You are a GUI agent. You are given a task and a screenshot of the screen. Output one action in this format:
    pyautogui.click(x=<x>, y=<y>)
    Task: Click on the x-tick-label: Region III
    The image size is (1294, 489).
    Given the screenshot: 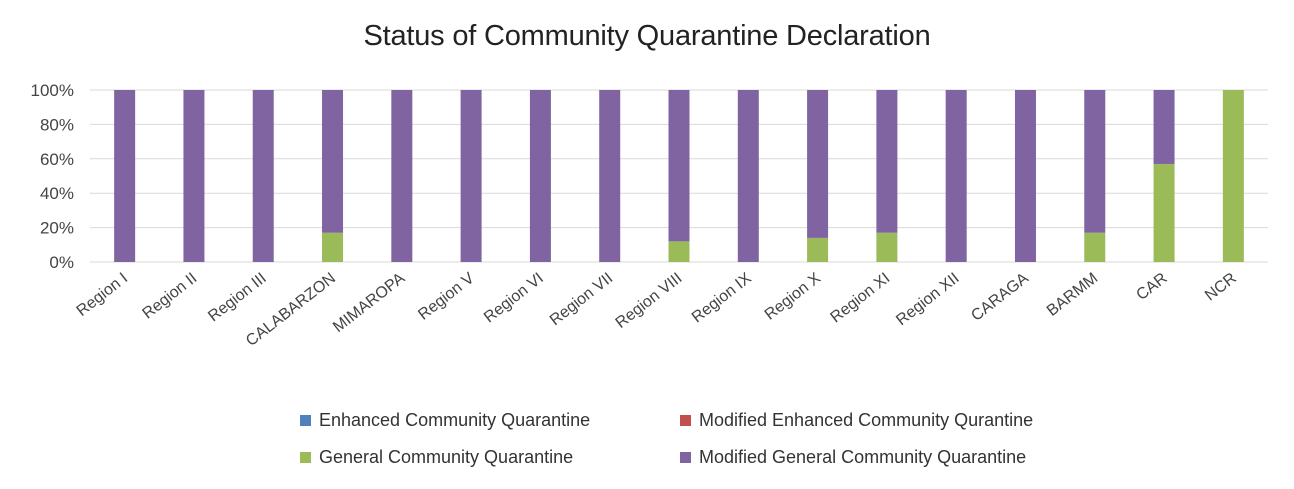 What is the action you would take?
    pyautogui.click(x=237, y=298)
    